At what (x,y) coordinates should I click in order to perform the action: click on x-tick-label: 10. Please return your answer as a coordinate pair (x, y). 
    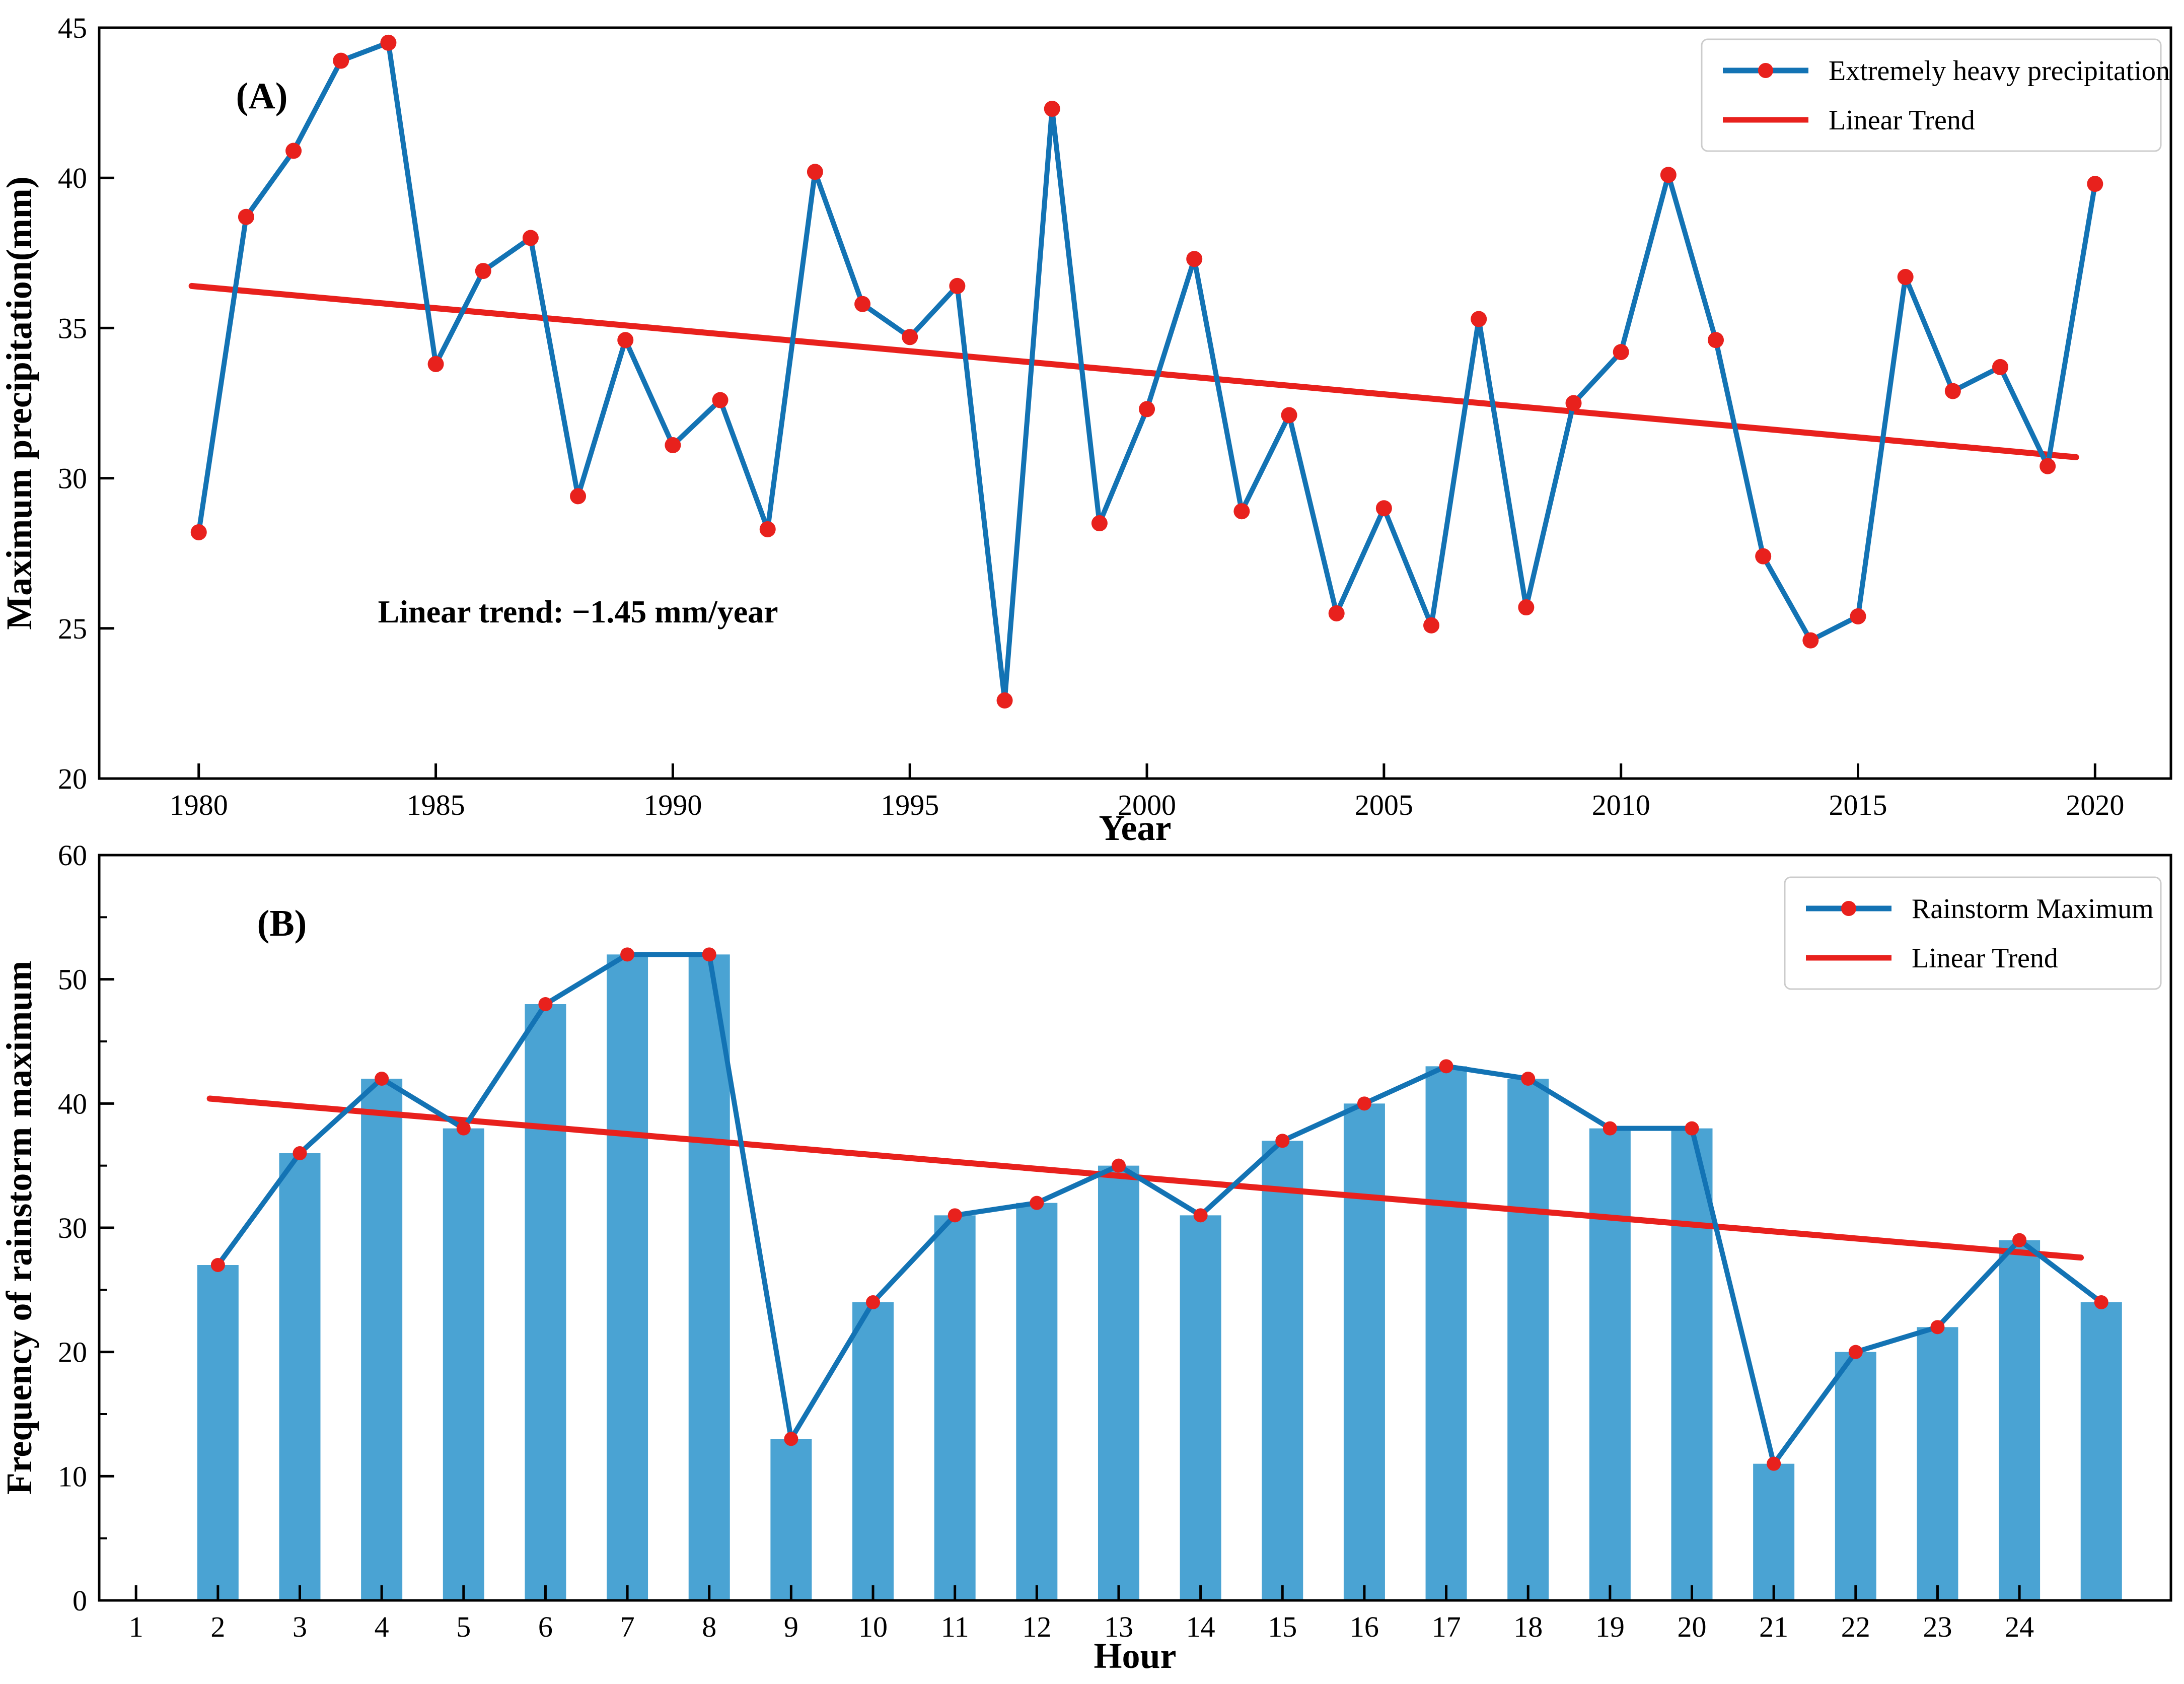
    Looking at the image, I should click on (873, 1626).